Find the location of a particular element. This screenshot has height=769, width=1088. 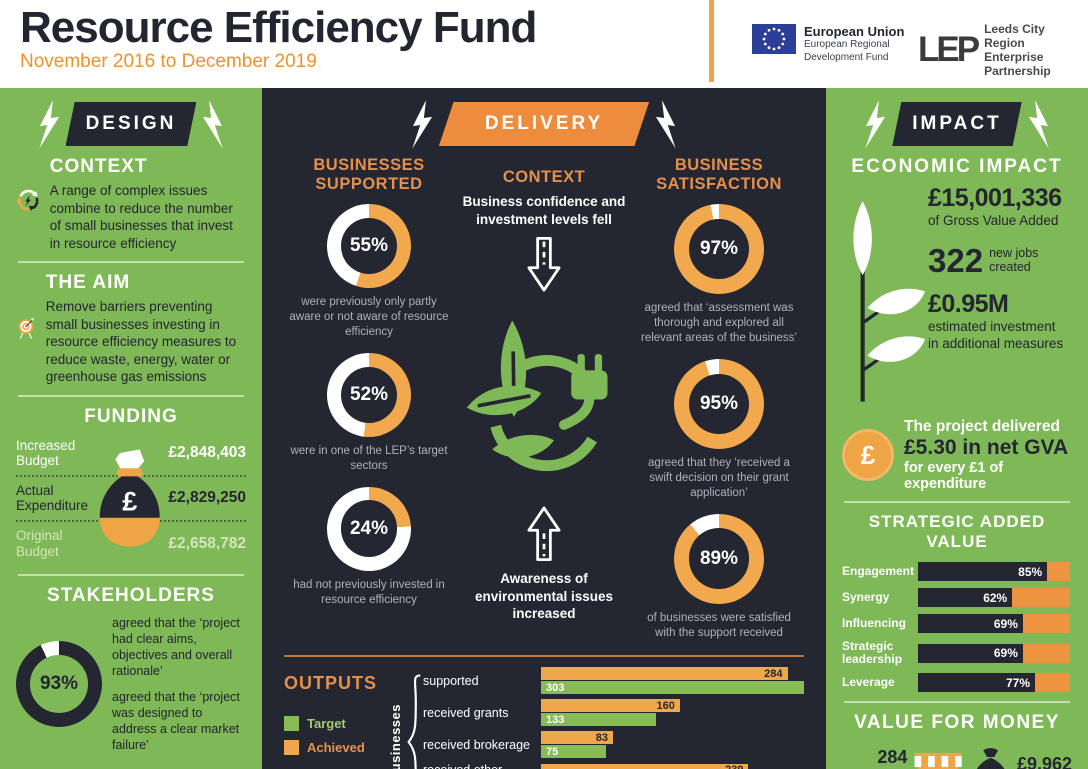

vfm-count: 284 is located at coordinates (892, 757).